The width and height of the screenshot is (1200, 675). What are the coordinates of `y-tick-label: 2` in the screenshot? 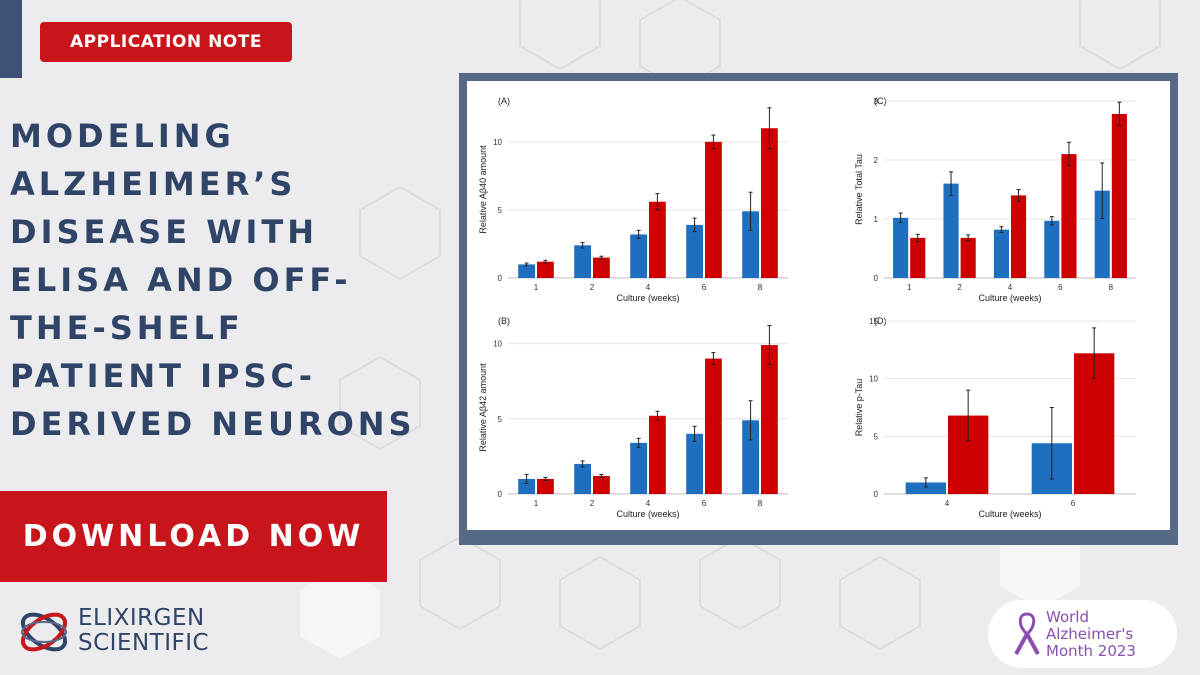 It's located at (876, 160).